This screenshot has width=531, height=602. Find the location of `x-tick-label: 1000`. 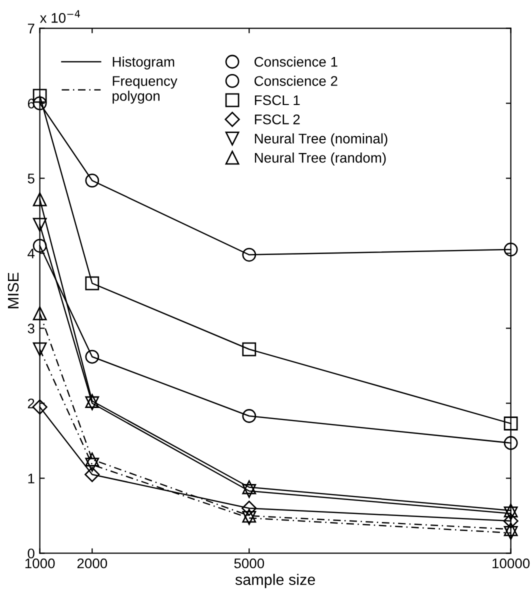

x-tick-label: 1000 is located at coordinates (40, 563).